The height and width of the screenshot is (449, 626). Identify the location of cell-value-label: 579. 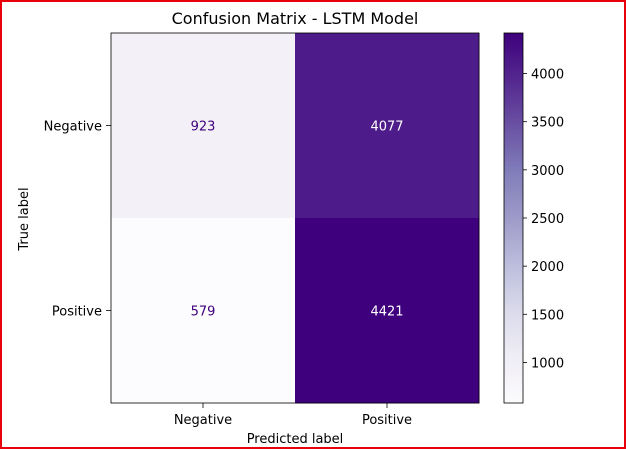
(203, 312).